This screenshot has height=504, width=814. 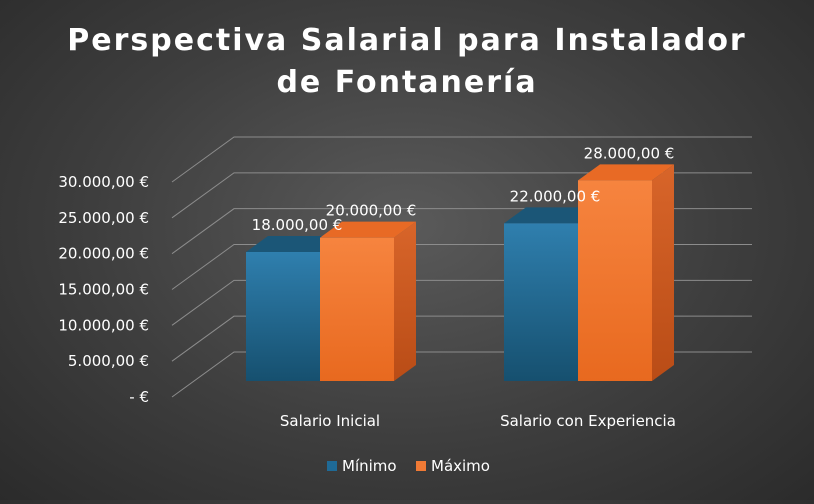 I want to click on x-axis: Salario Inicial Salario con Experiencia, so click(x=478, y=421).